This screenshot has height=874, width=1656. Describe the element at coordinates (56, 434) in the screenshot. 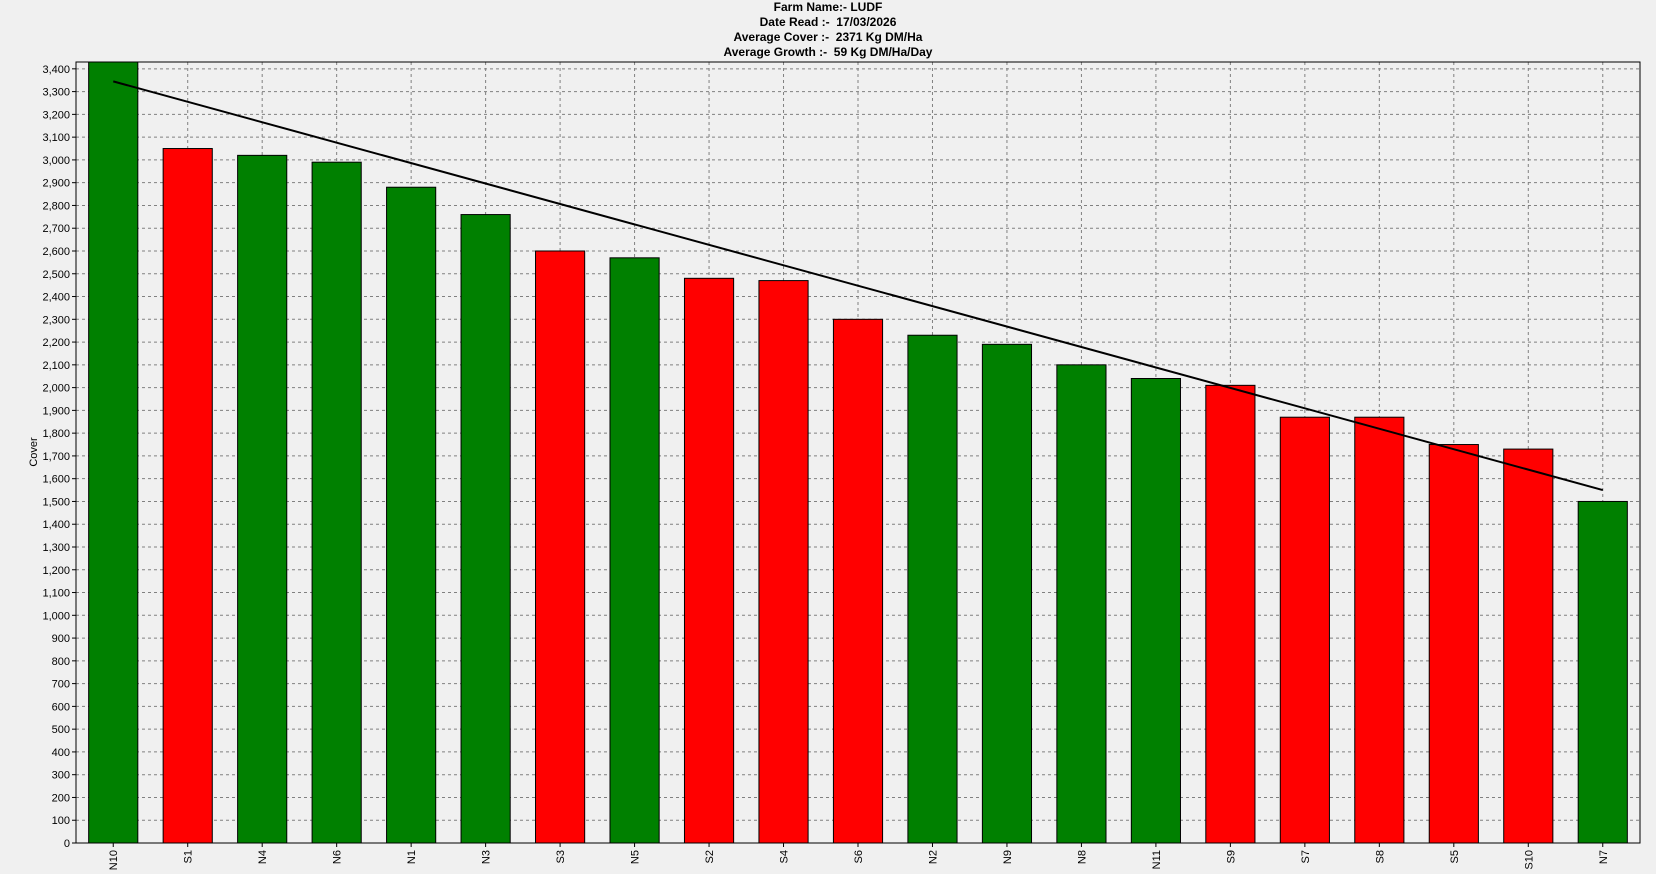

I see `y-tick-label: 1,800` at that location.